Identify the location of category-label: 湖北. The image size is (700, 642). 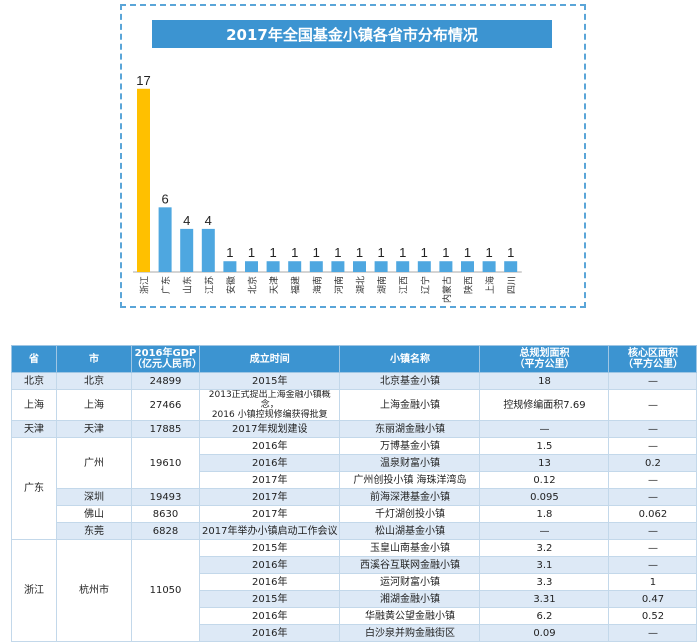
(361, 285).